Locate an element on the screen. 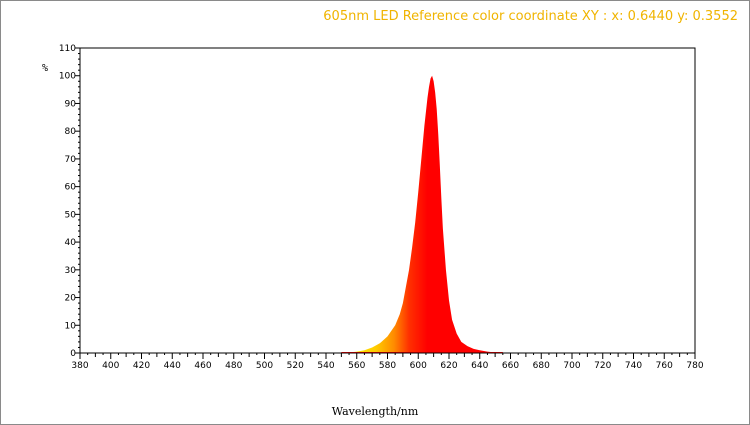  y-tick-label: 30 is located at coordinates (71, 271).